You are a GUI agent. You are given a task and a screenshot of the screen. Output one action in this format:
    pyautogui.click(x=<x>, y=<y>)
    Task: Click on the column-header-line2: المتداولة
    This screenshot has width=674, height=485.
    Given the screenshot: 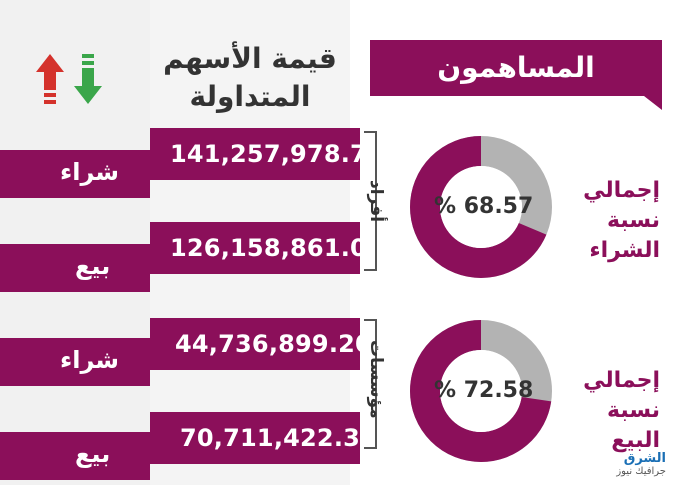 What is the action you would take?
    pyautogui.click(x=250, y=96)
    